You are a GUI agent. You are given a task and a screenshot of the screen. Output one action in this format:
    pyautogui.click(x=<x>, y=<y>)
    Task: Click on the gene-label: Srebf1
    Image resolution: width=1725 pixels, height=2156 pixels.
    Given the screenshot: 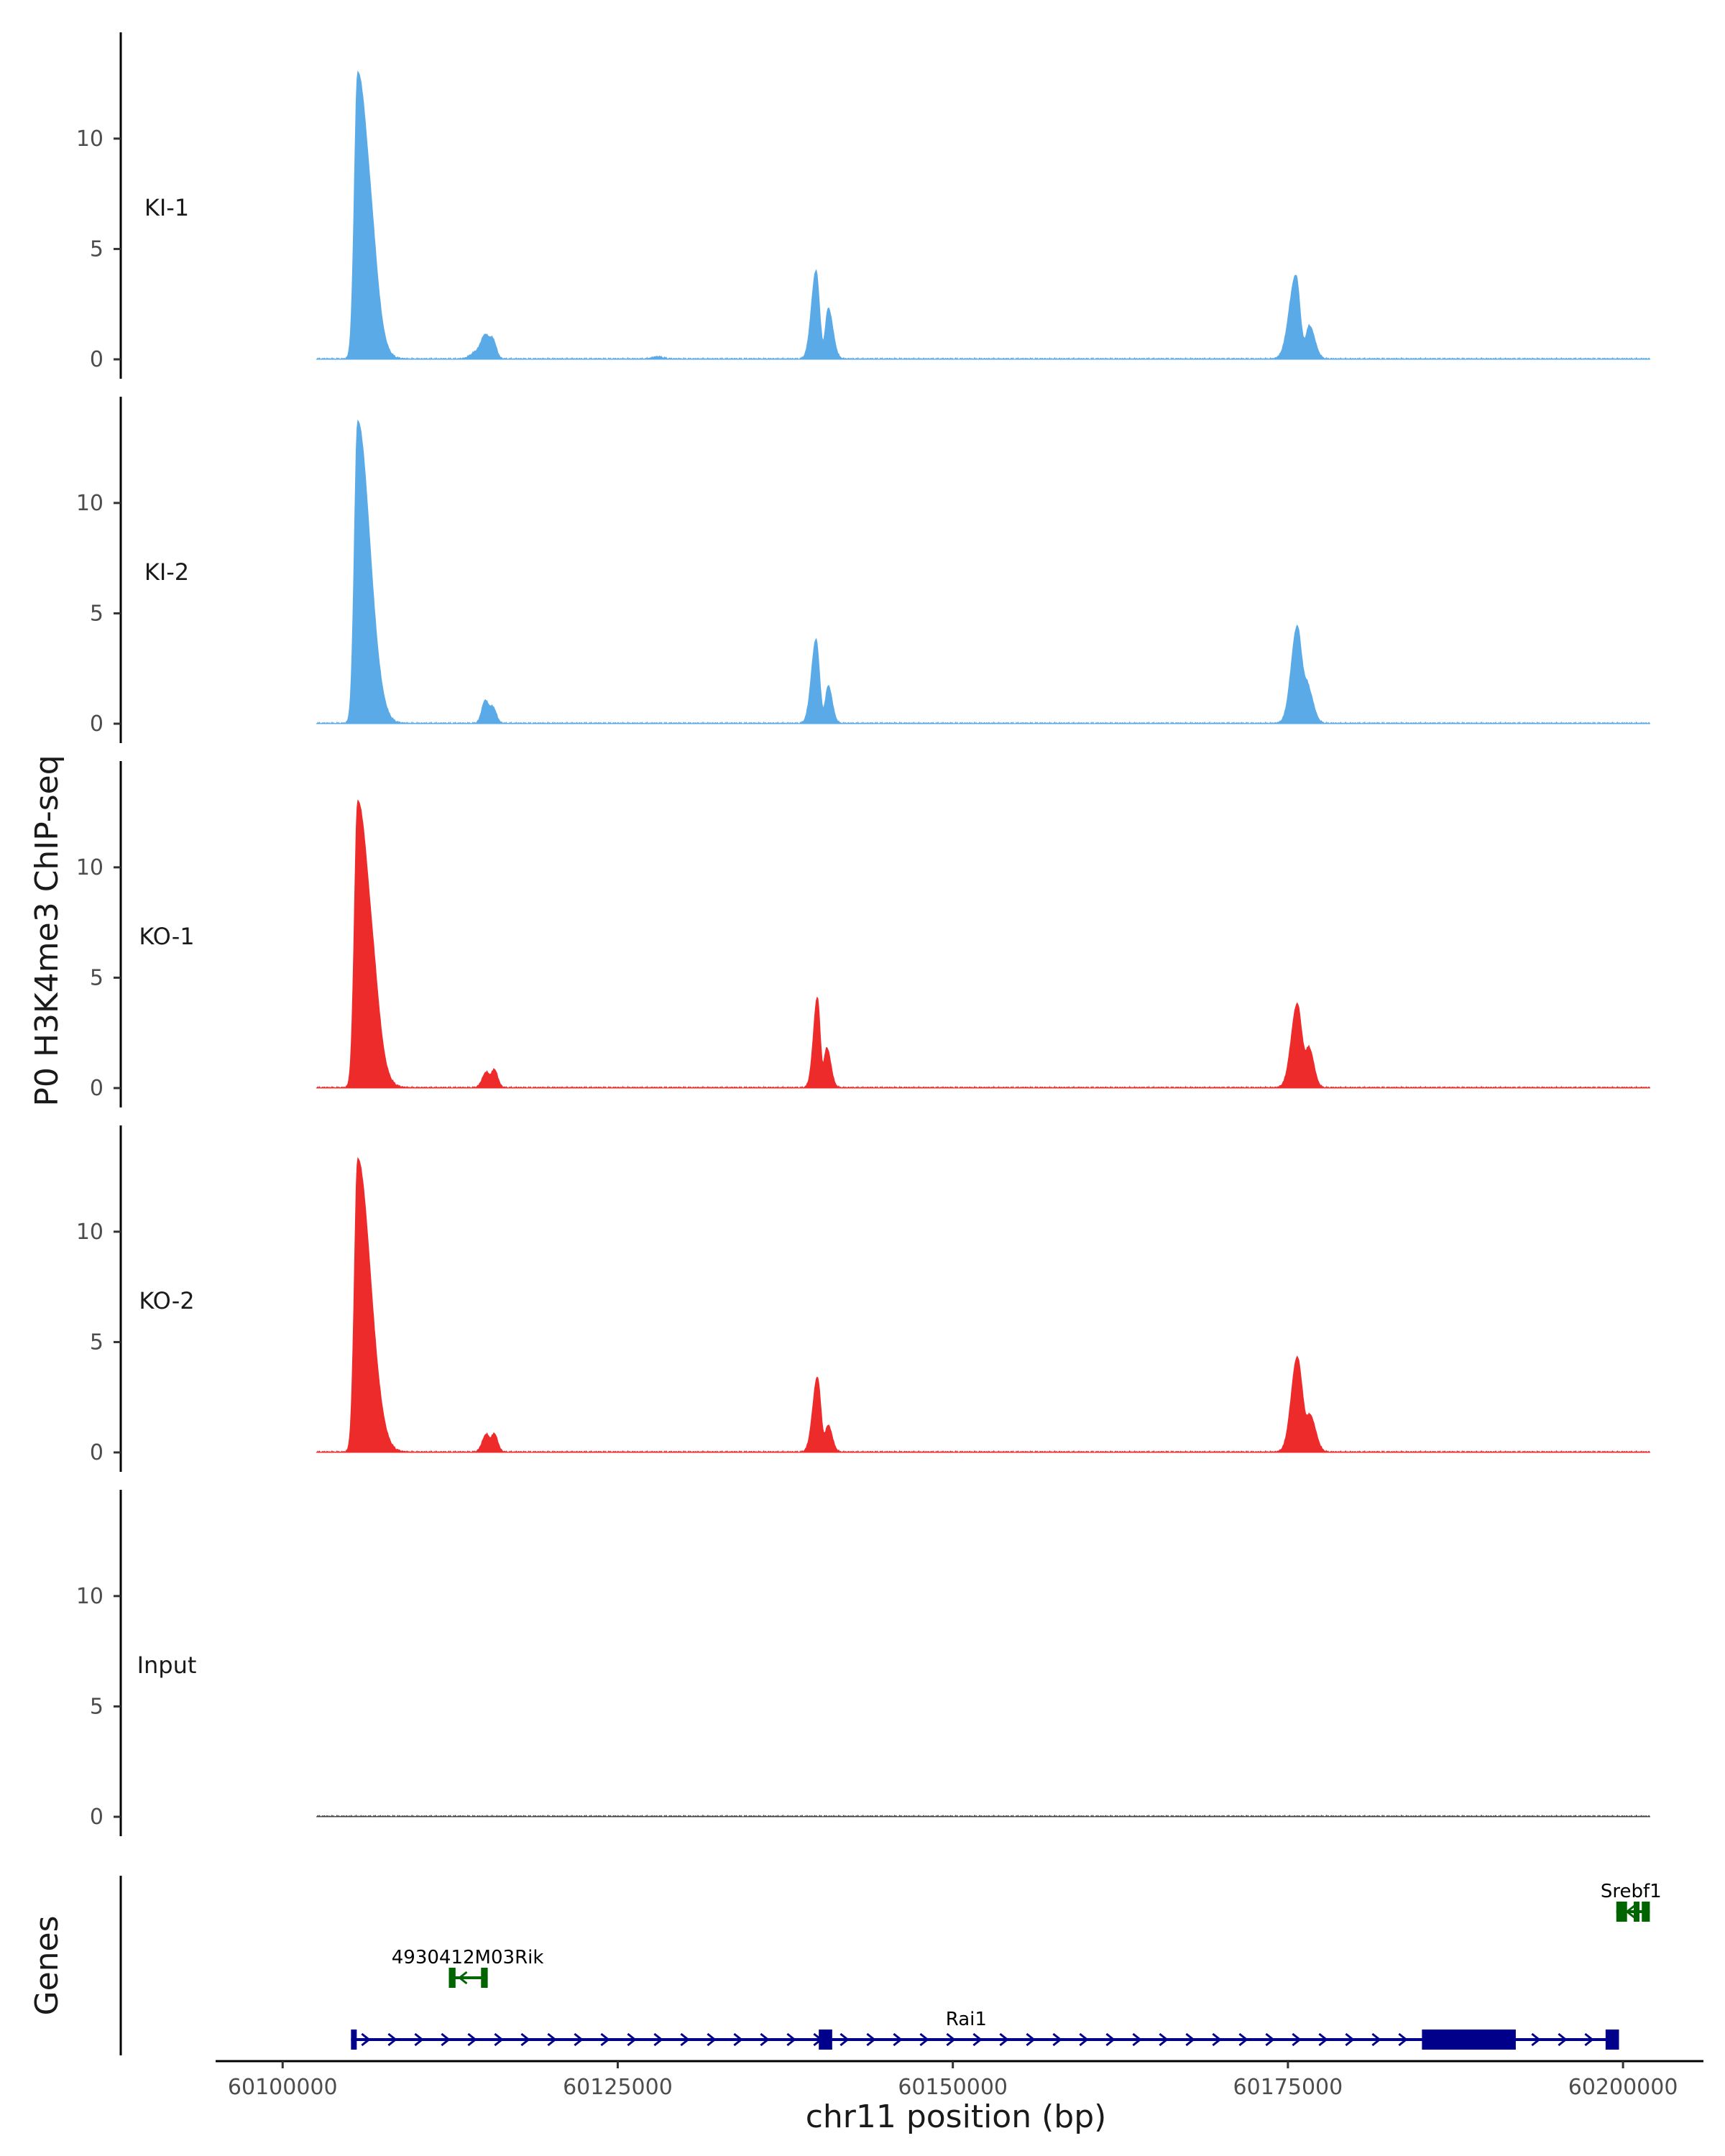 What is the action you would take?
    pyautogui.click(x=1631, y=1891)
    